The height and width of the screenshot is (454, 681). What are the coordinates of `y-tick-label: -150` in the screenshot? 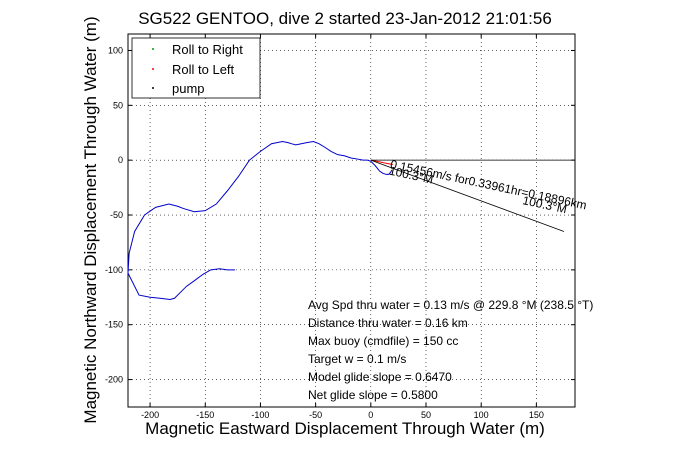 It's located at (114, 325).